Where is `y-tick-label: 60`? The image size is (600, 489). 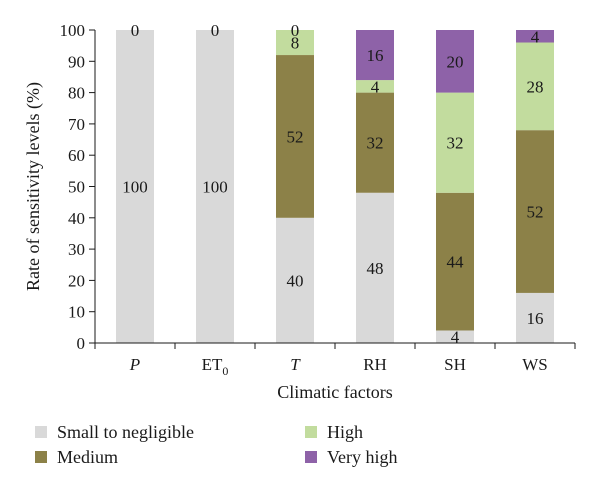
y-tick-label: 60 is located at coordinates (76, 155).